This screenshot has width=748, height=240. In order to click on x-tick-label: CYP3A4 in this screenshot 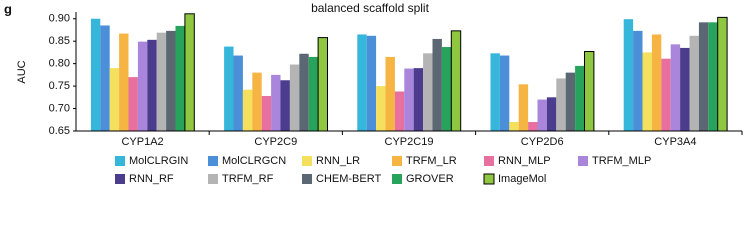, I will do `click(675, 142)`.